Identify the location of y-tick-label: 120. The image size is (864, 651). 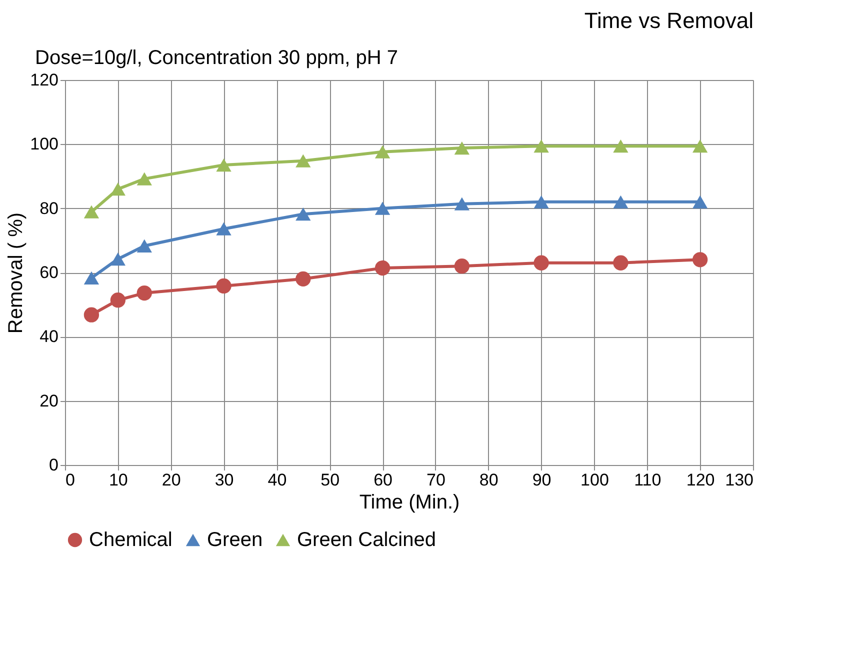
(44, 80).